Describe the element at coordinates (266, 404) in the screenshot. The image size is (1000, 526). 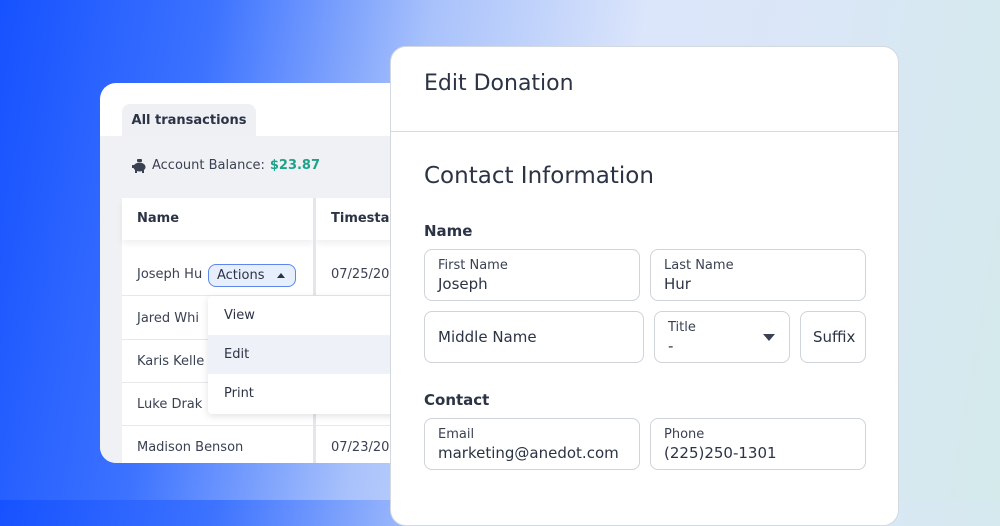
I see `table-row: Luke Drak` at that location.